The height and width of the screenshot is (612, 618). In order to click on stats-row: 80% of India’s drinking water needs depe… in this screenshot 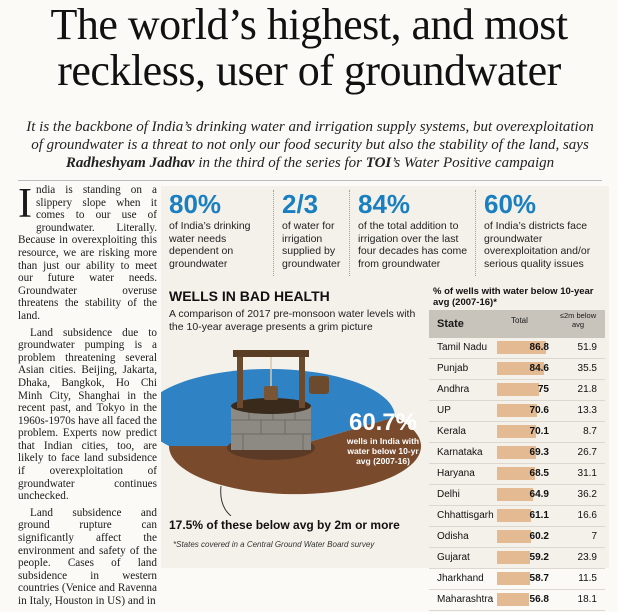, I will do `click(385, 235)`.